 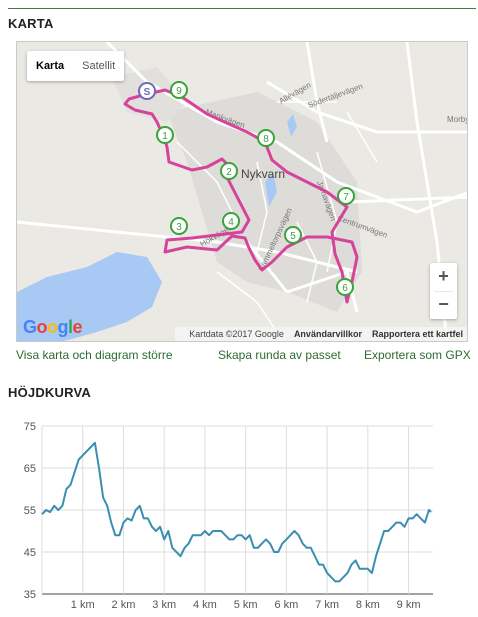 I want to click on marker-start-icon: S, so click(x=147, y=91).